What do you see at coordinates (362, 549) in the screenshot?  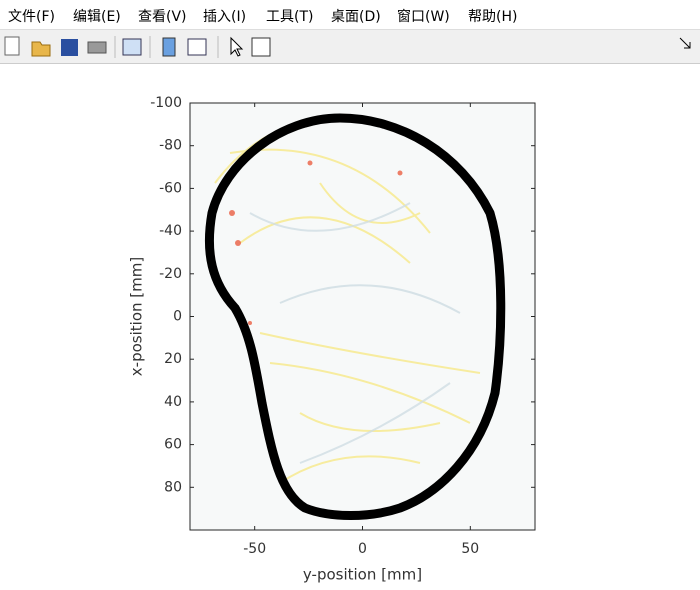 I see `x-tick-label: 0` at bounding box center [362, 549].